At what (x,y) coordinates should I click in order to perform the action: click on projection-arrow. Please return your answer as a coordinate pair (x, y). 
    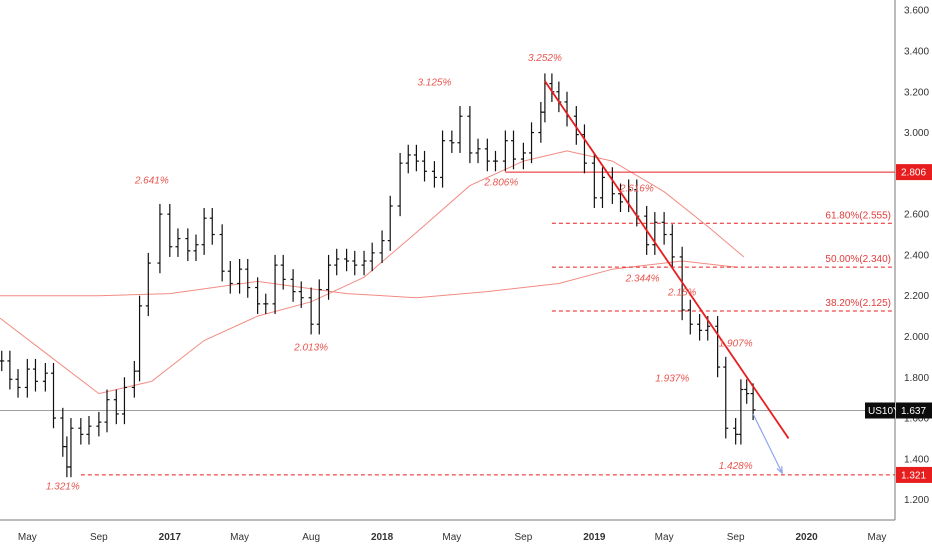
    Looking at the image, I should click on (767, 443).